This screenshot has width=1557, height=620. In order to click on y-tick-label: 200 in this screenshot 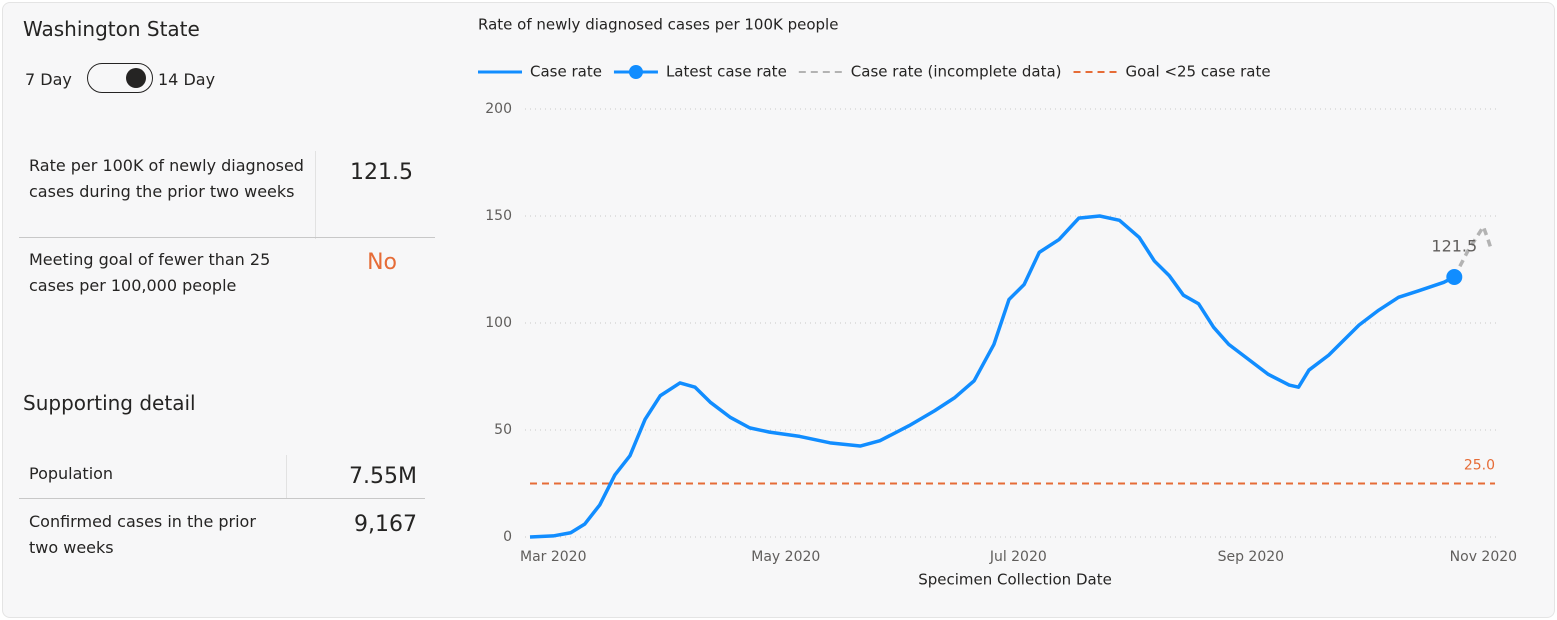, I will do `click(498, 109)`.